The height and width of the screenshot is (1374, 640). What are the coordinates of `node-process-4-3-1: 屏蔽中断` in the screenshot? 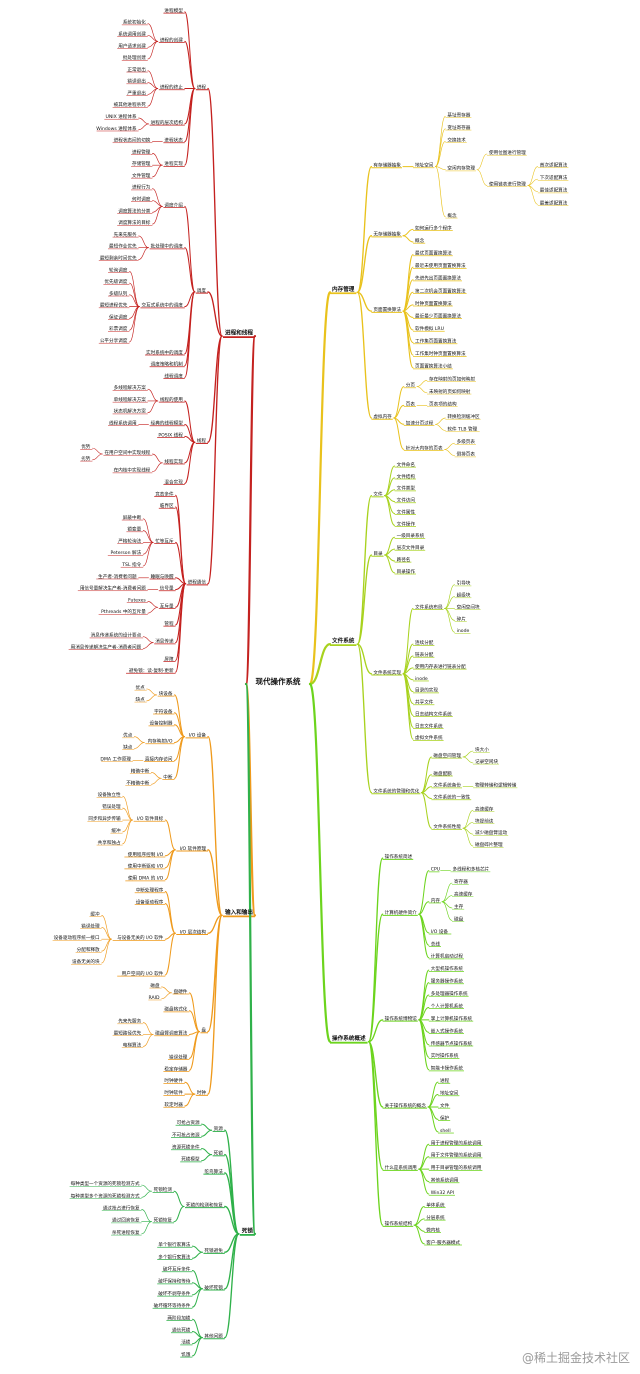 It's located at (132, 517).